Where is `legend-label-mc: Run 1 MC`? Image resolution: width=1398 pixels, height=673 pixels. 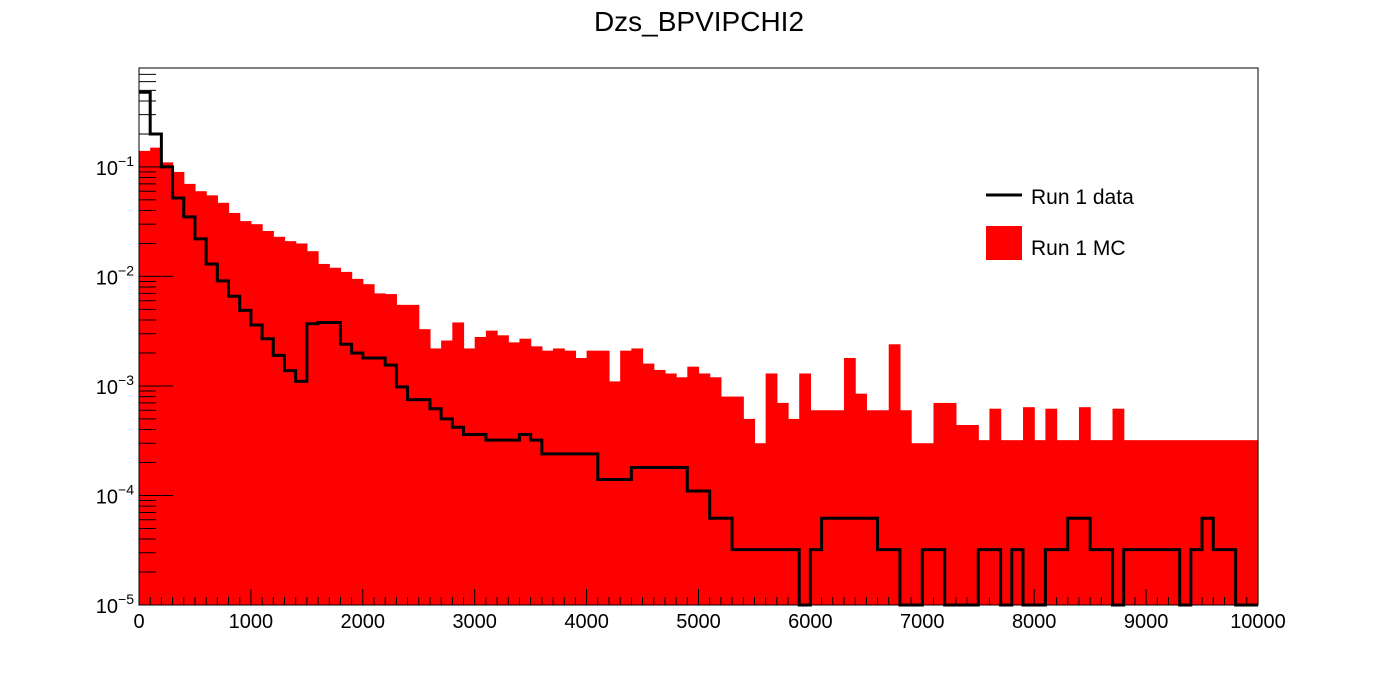
legend-label-mc: Run 1 MC is located at coordinates (1078, 248).